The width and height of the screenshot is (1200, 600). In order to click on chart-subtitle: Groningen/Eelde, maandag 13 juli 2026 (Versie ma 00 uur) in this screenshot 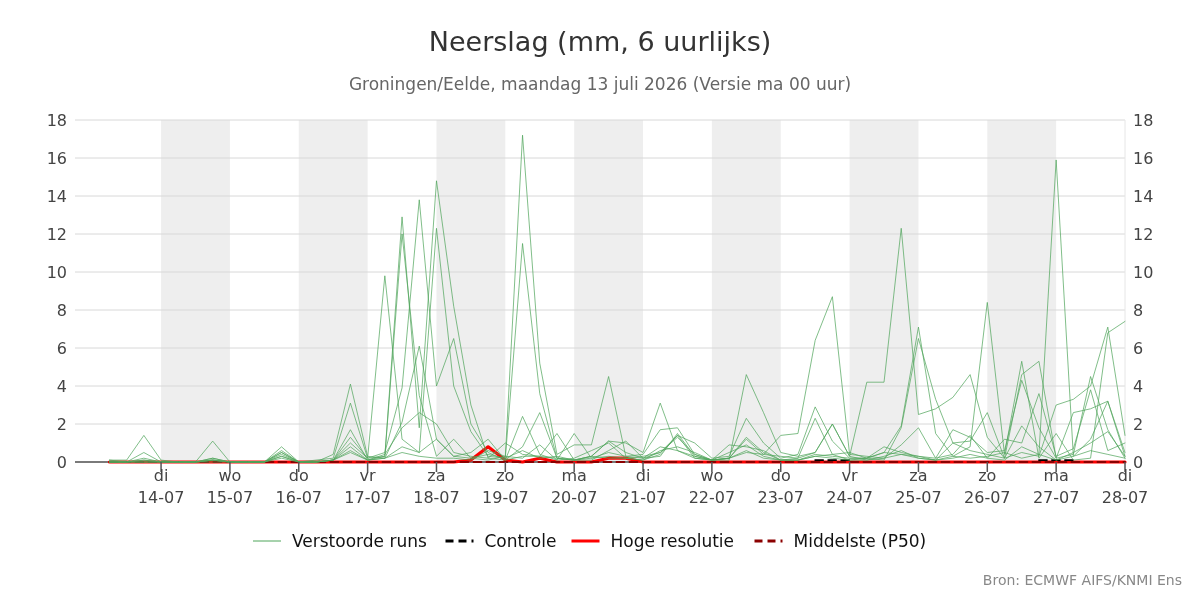, I will do `click(600, 84)`.